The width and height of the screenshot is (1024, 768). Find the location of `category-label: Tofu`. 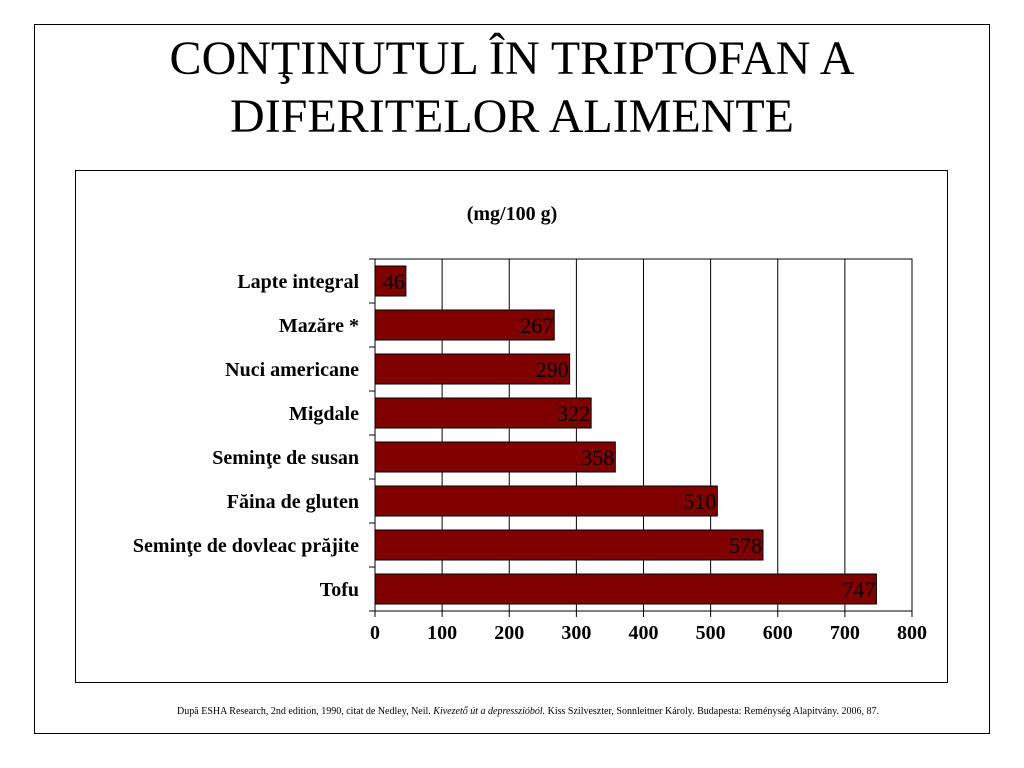

category-label: Tofu is located at coordinates (339, 590).